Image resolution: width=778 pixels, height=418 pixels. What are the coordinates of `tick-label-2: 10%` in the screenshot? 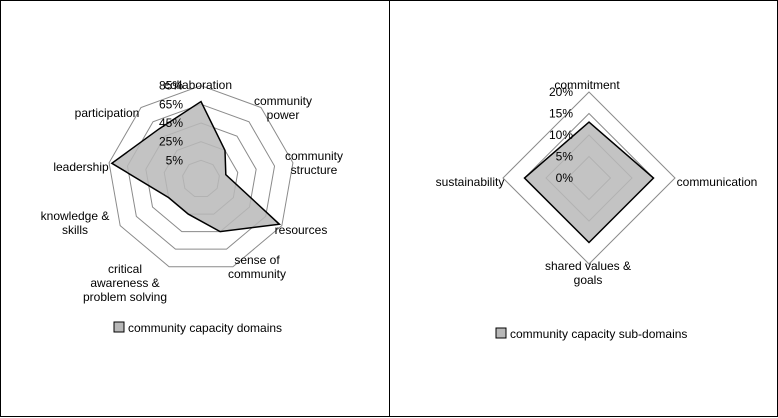 It's located at (561, 135).